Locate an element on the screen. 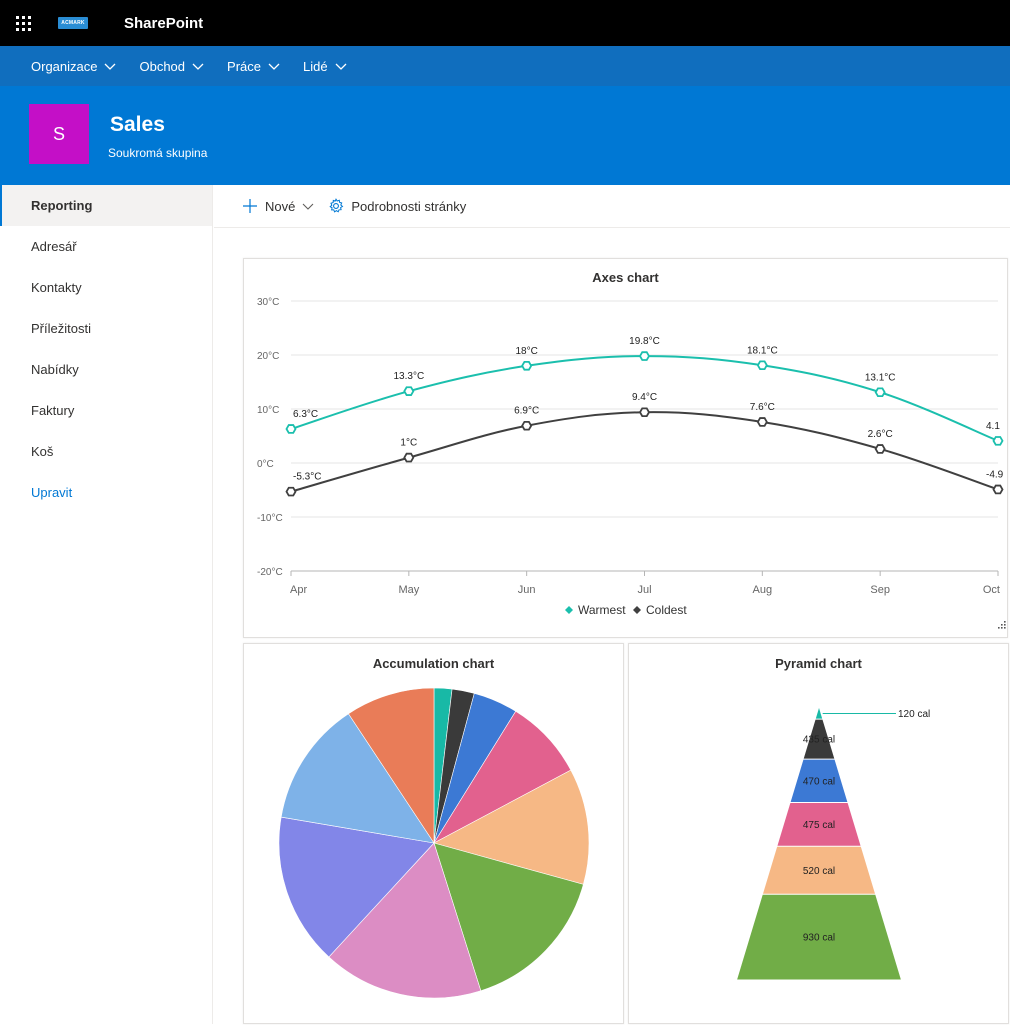 The image size is (1010, 1025). plus-icon is located at coordinates (250, 206).